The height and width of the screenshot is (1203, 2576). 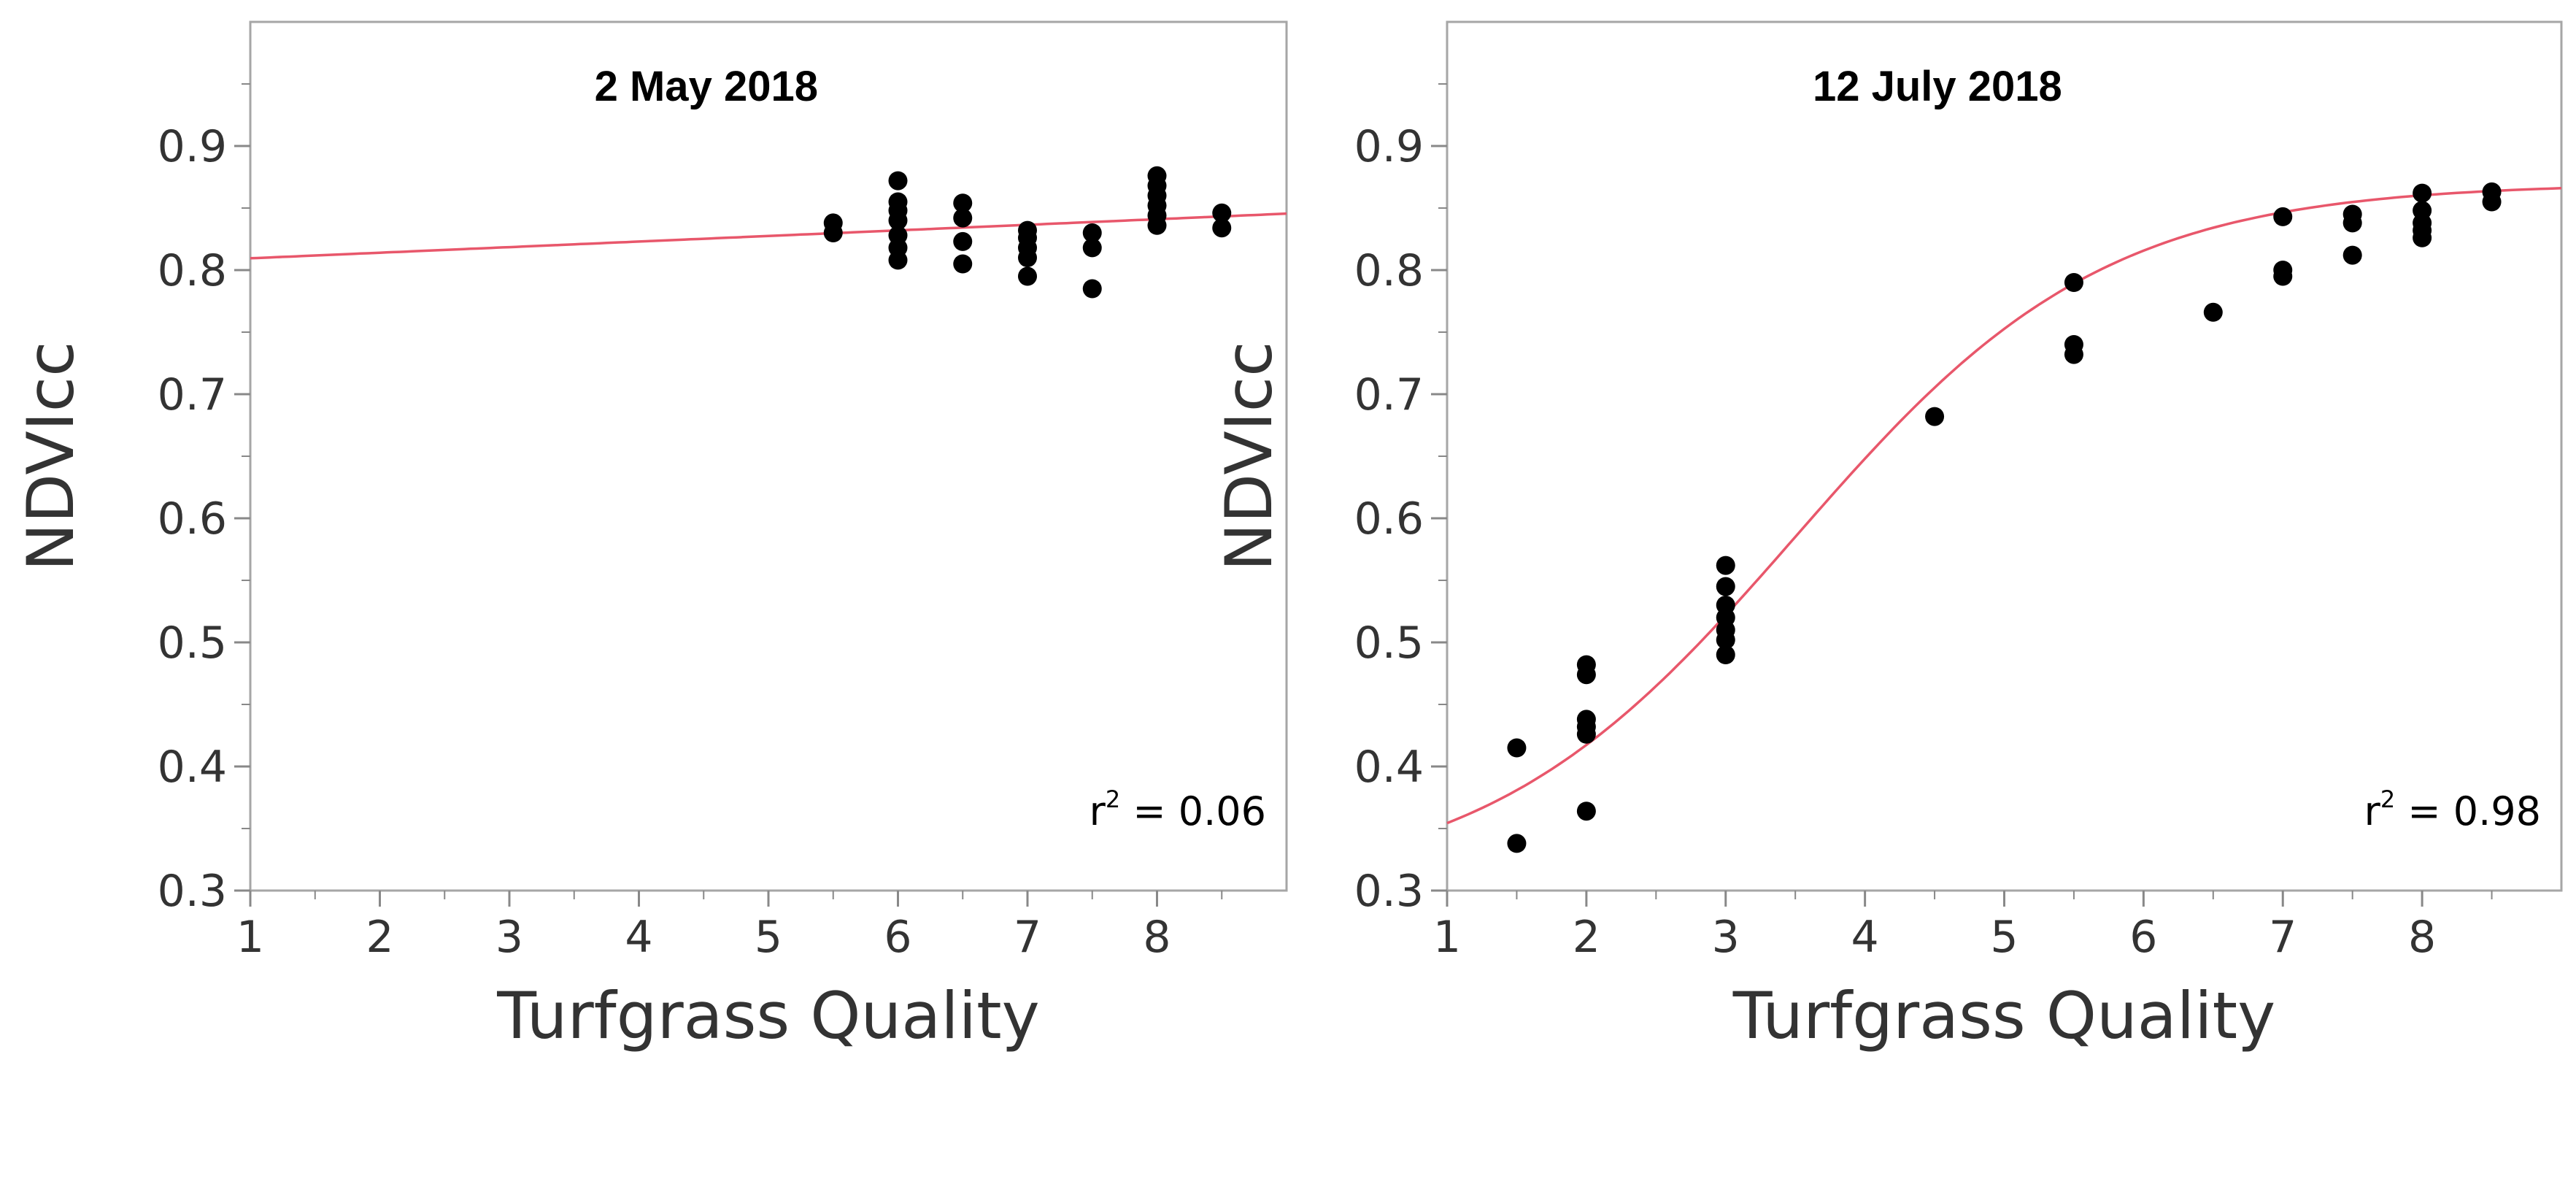 What do you see at coordinates (1447, 937) in the screenshot?
I see `chart2-x-tick-label: 1` at bounding box center [1447, 937].